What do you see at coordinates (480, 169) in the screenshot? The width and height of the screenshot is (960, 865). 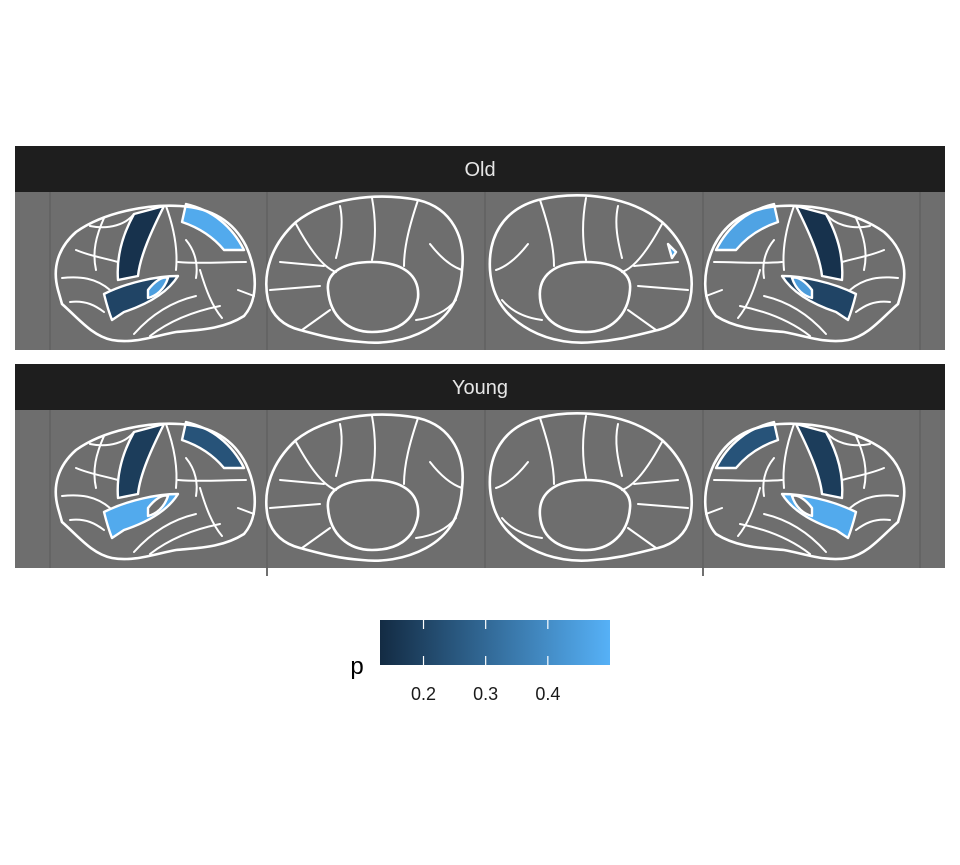 I see `facet-strip-old` at bounding box center [480, 169].